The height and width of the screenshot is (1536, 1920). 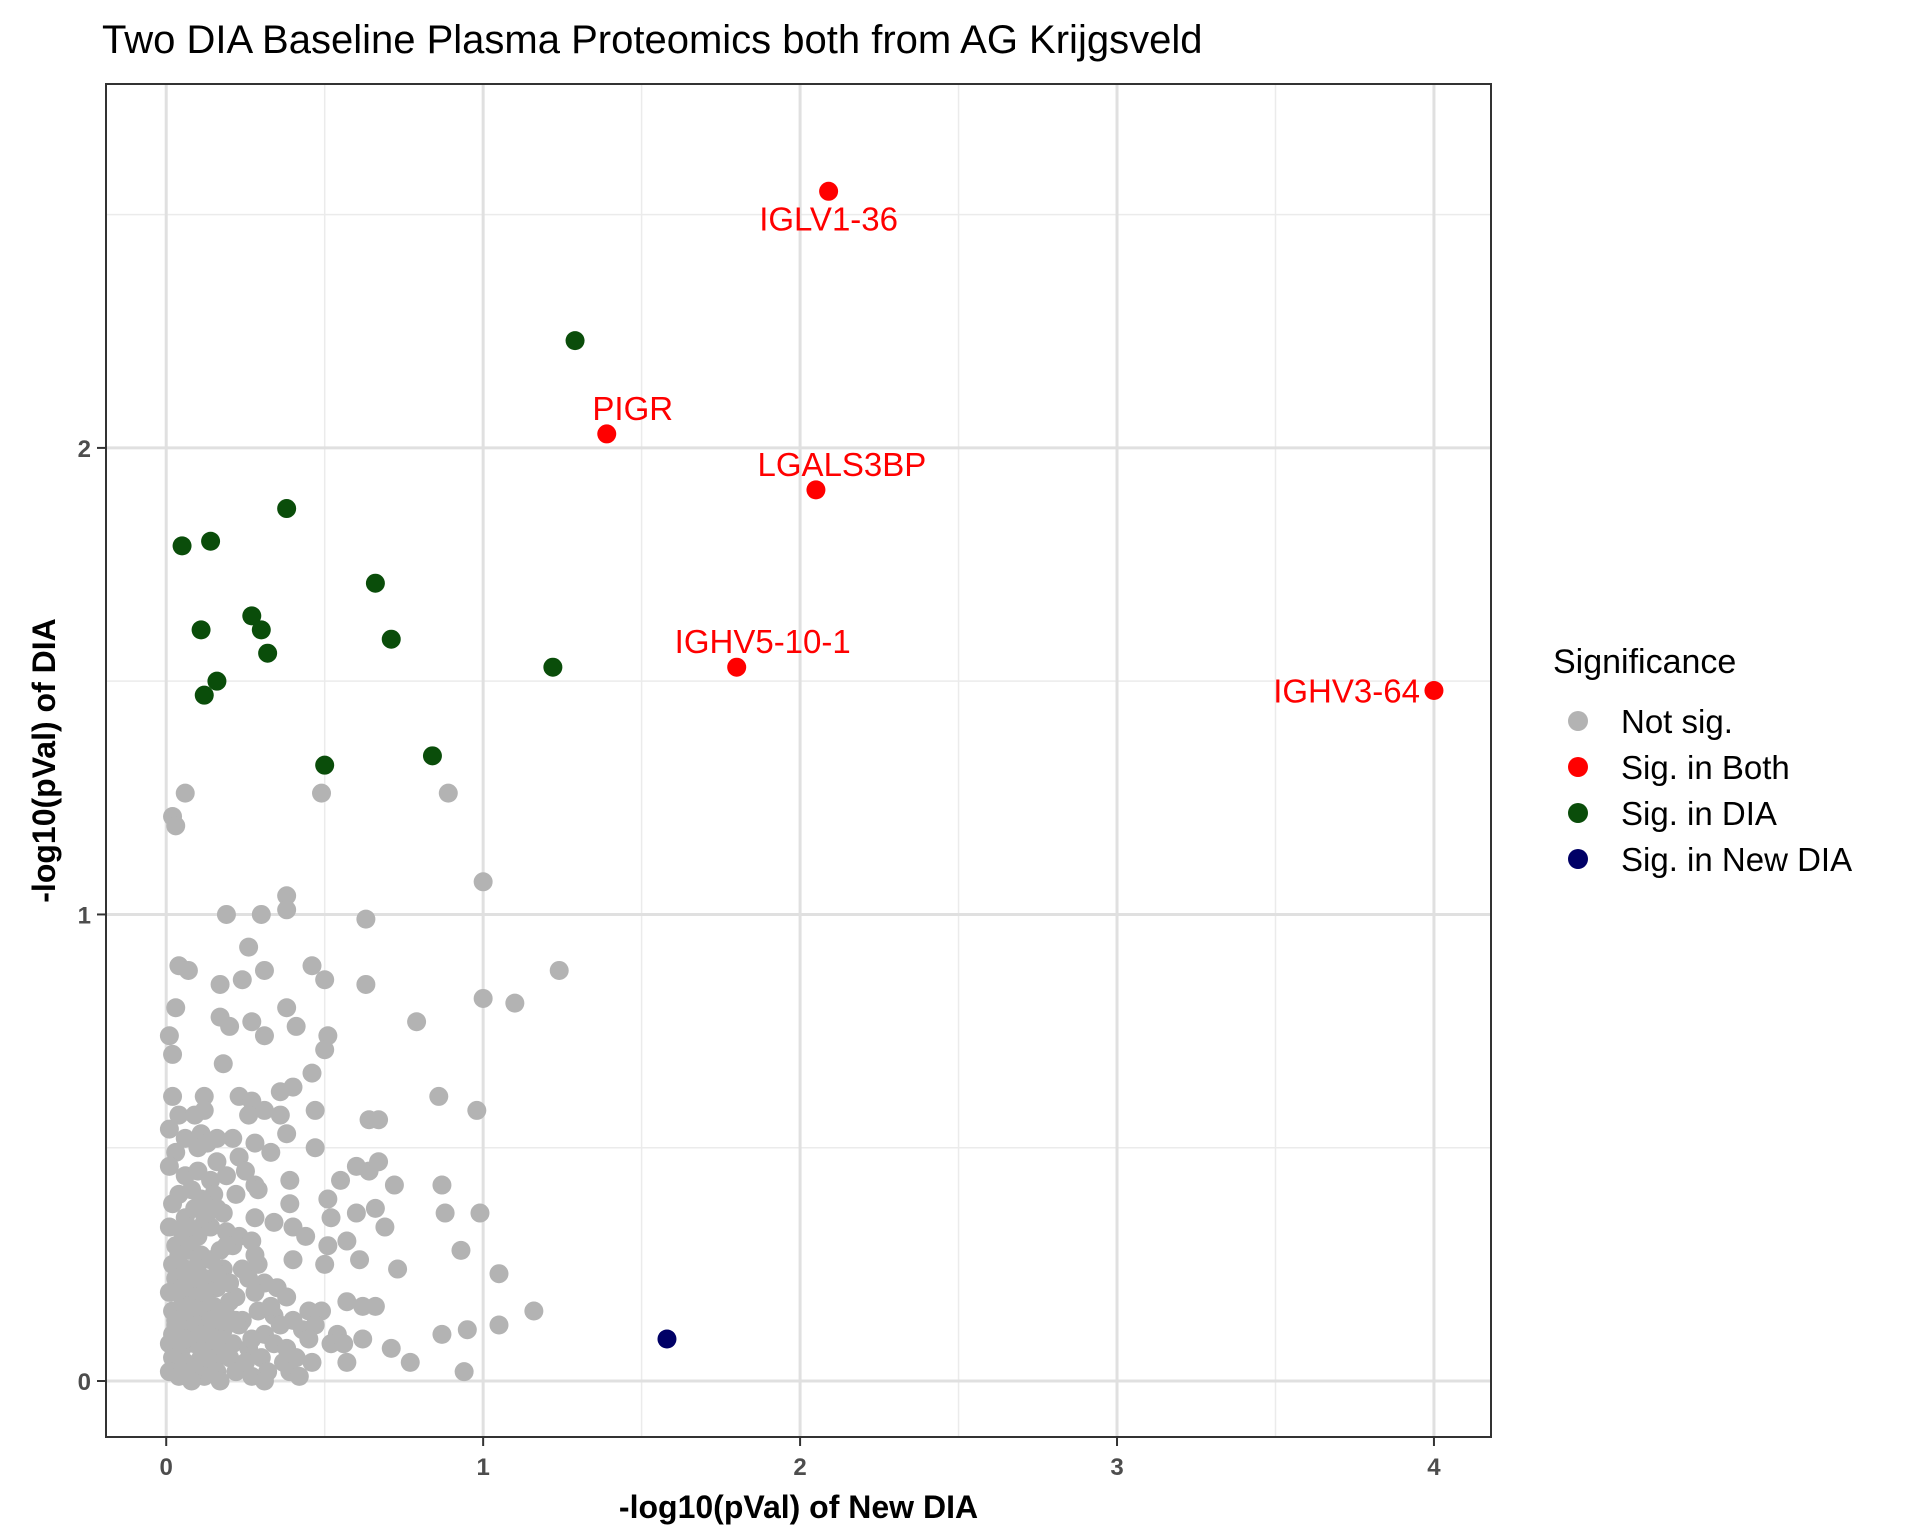 What do you see at coordinates (1644, 662) in the screenshot?
I see `legend-title: Significance` at bounding box center [1644, 662].